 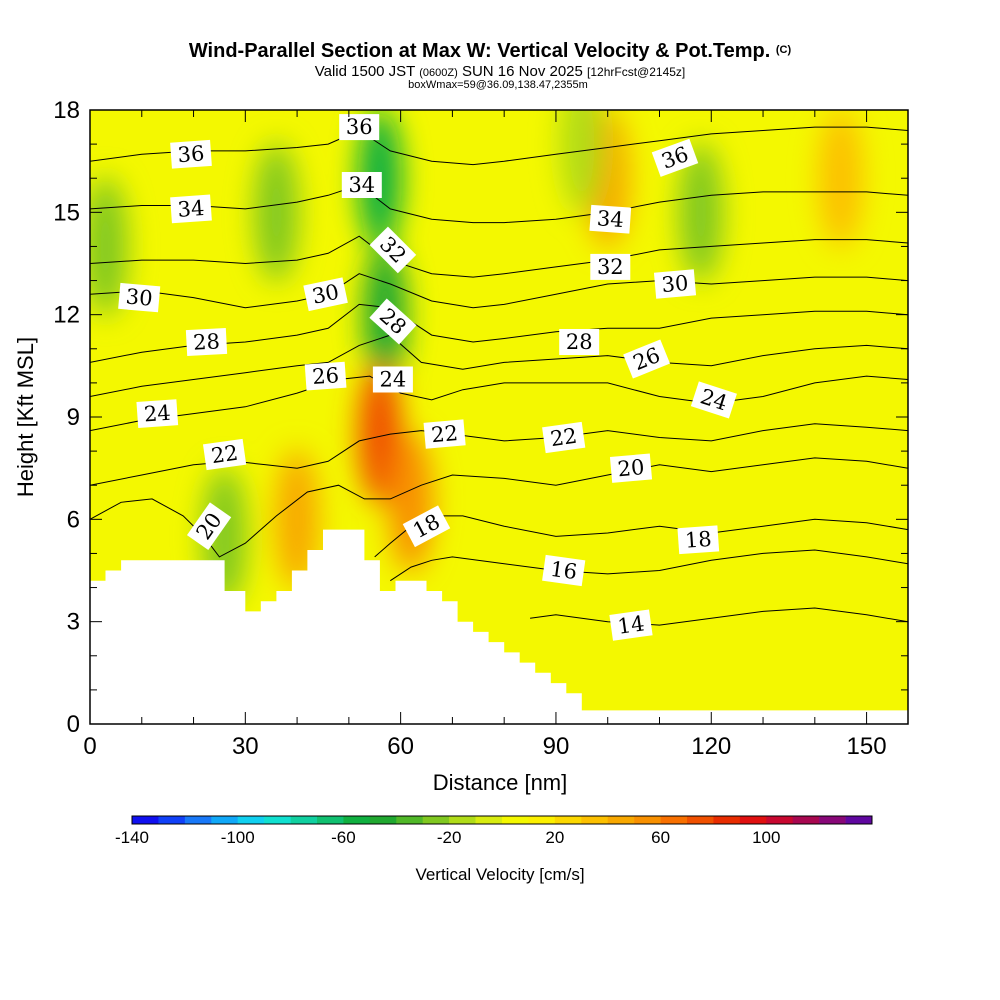 I want to click on x-tick-label-120: 120, so click(x=711, y=746).